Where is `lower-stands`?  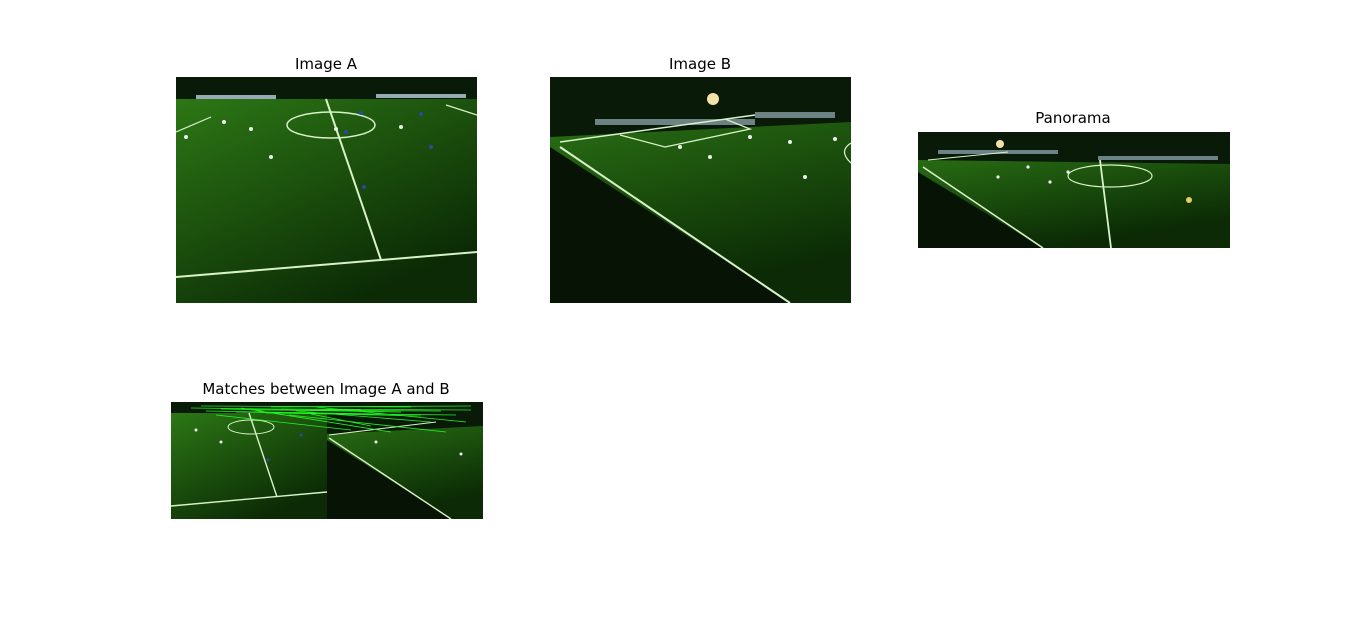 lower-stands is located at coordinates (670, 225).